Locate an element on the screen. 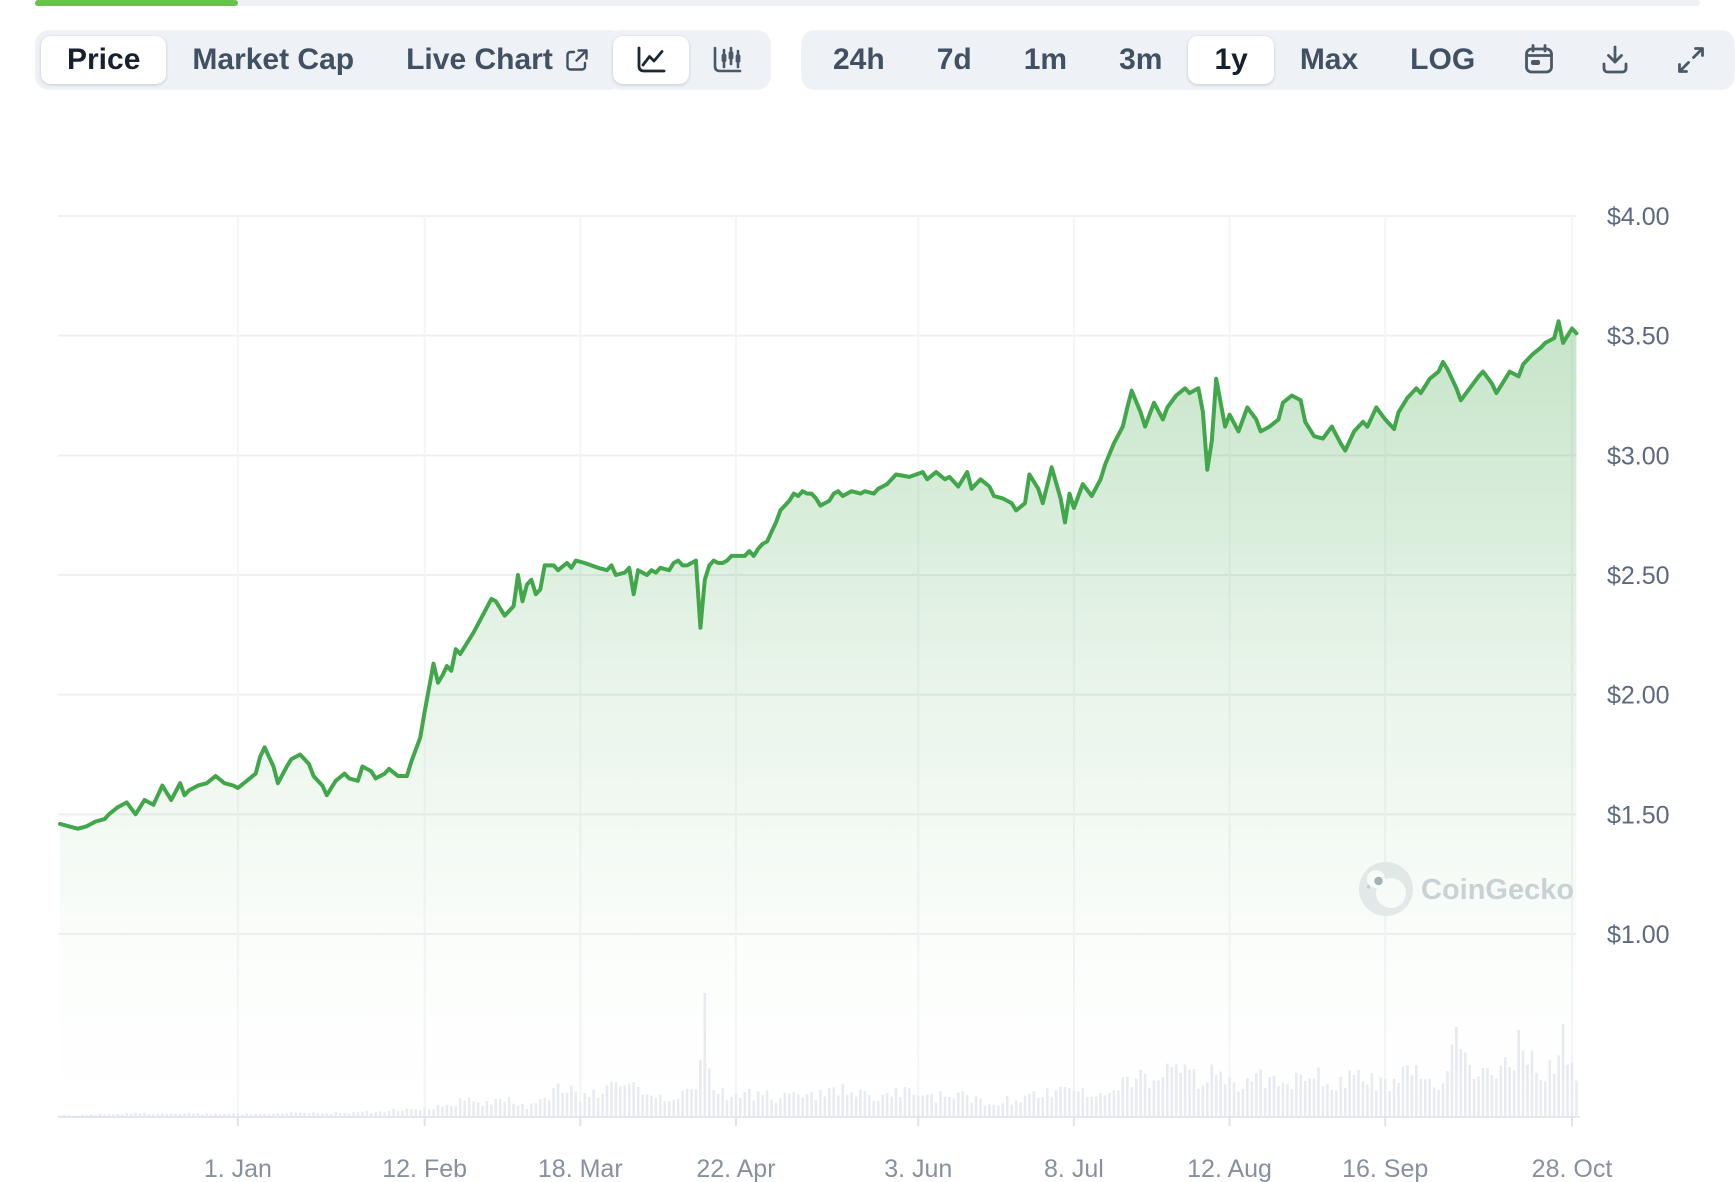 The width and height of the screenshot is (1736, 1182). range-3m: 3m is located at coordinates (1140, 60).